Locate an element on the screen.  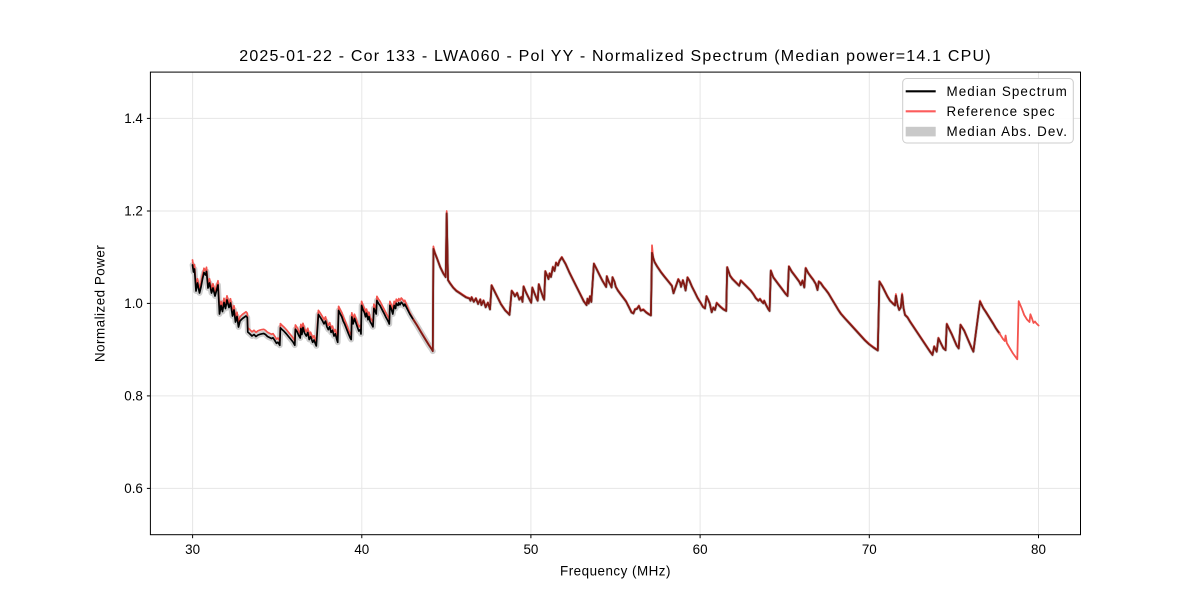
svg-text: Median Abs. Dev. is located at coordinates (1008, 131).